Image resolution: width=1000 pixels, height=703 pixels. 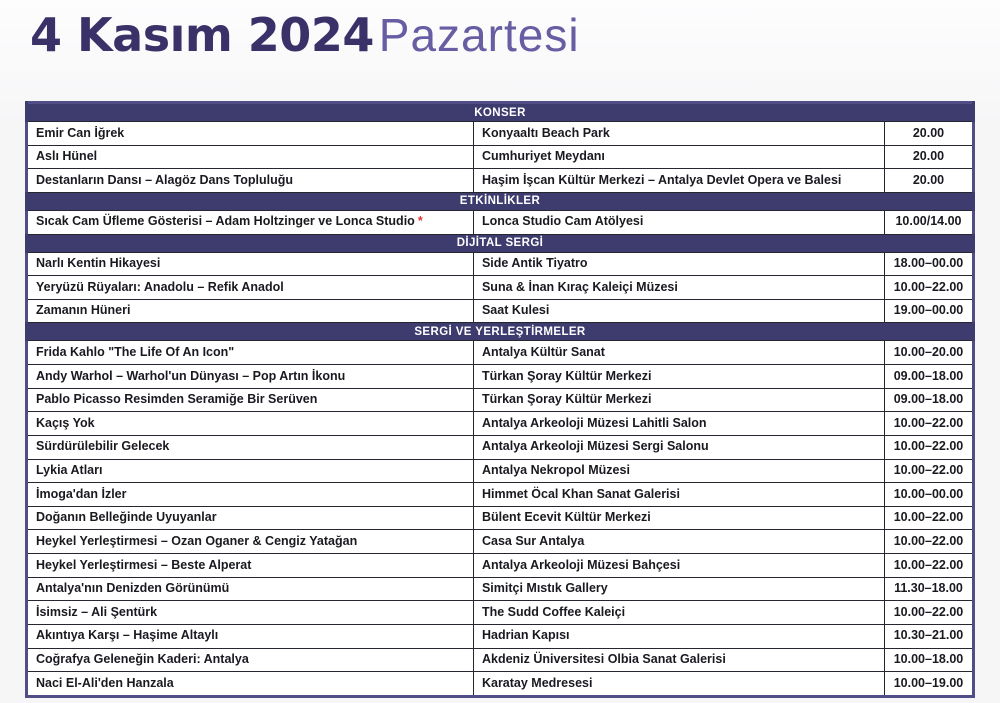 What do you see at coordinates (678, 352) in the screenshot?
I see `venue-cell: Antalya Kültür Sanat` at bounding box center [678, 352].